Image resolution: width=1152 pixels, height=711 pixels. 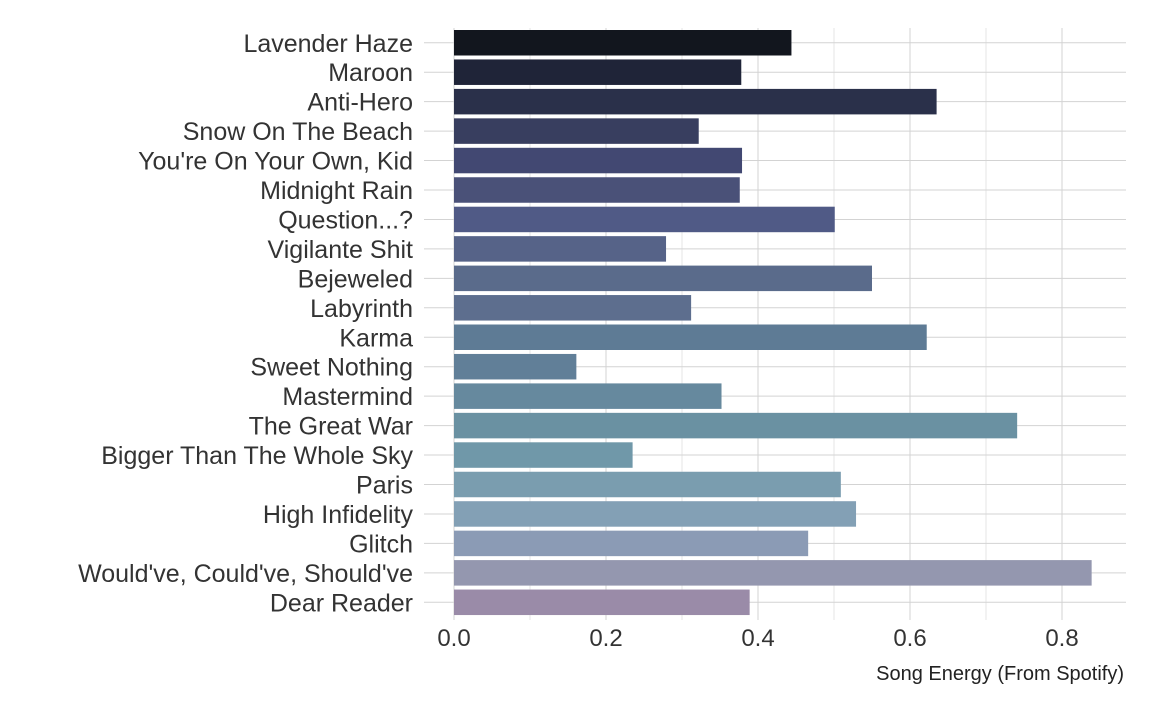 I want to click on y-tick-label: Snow On The Beach, so click(x=298, y=132).